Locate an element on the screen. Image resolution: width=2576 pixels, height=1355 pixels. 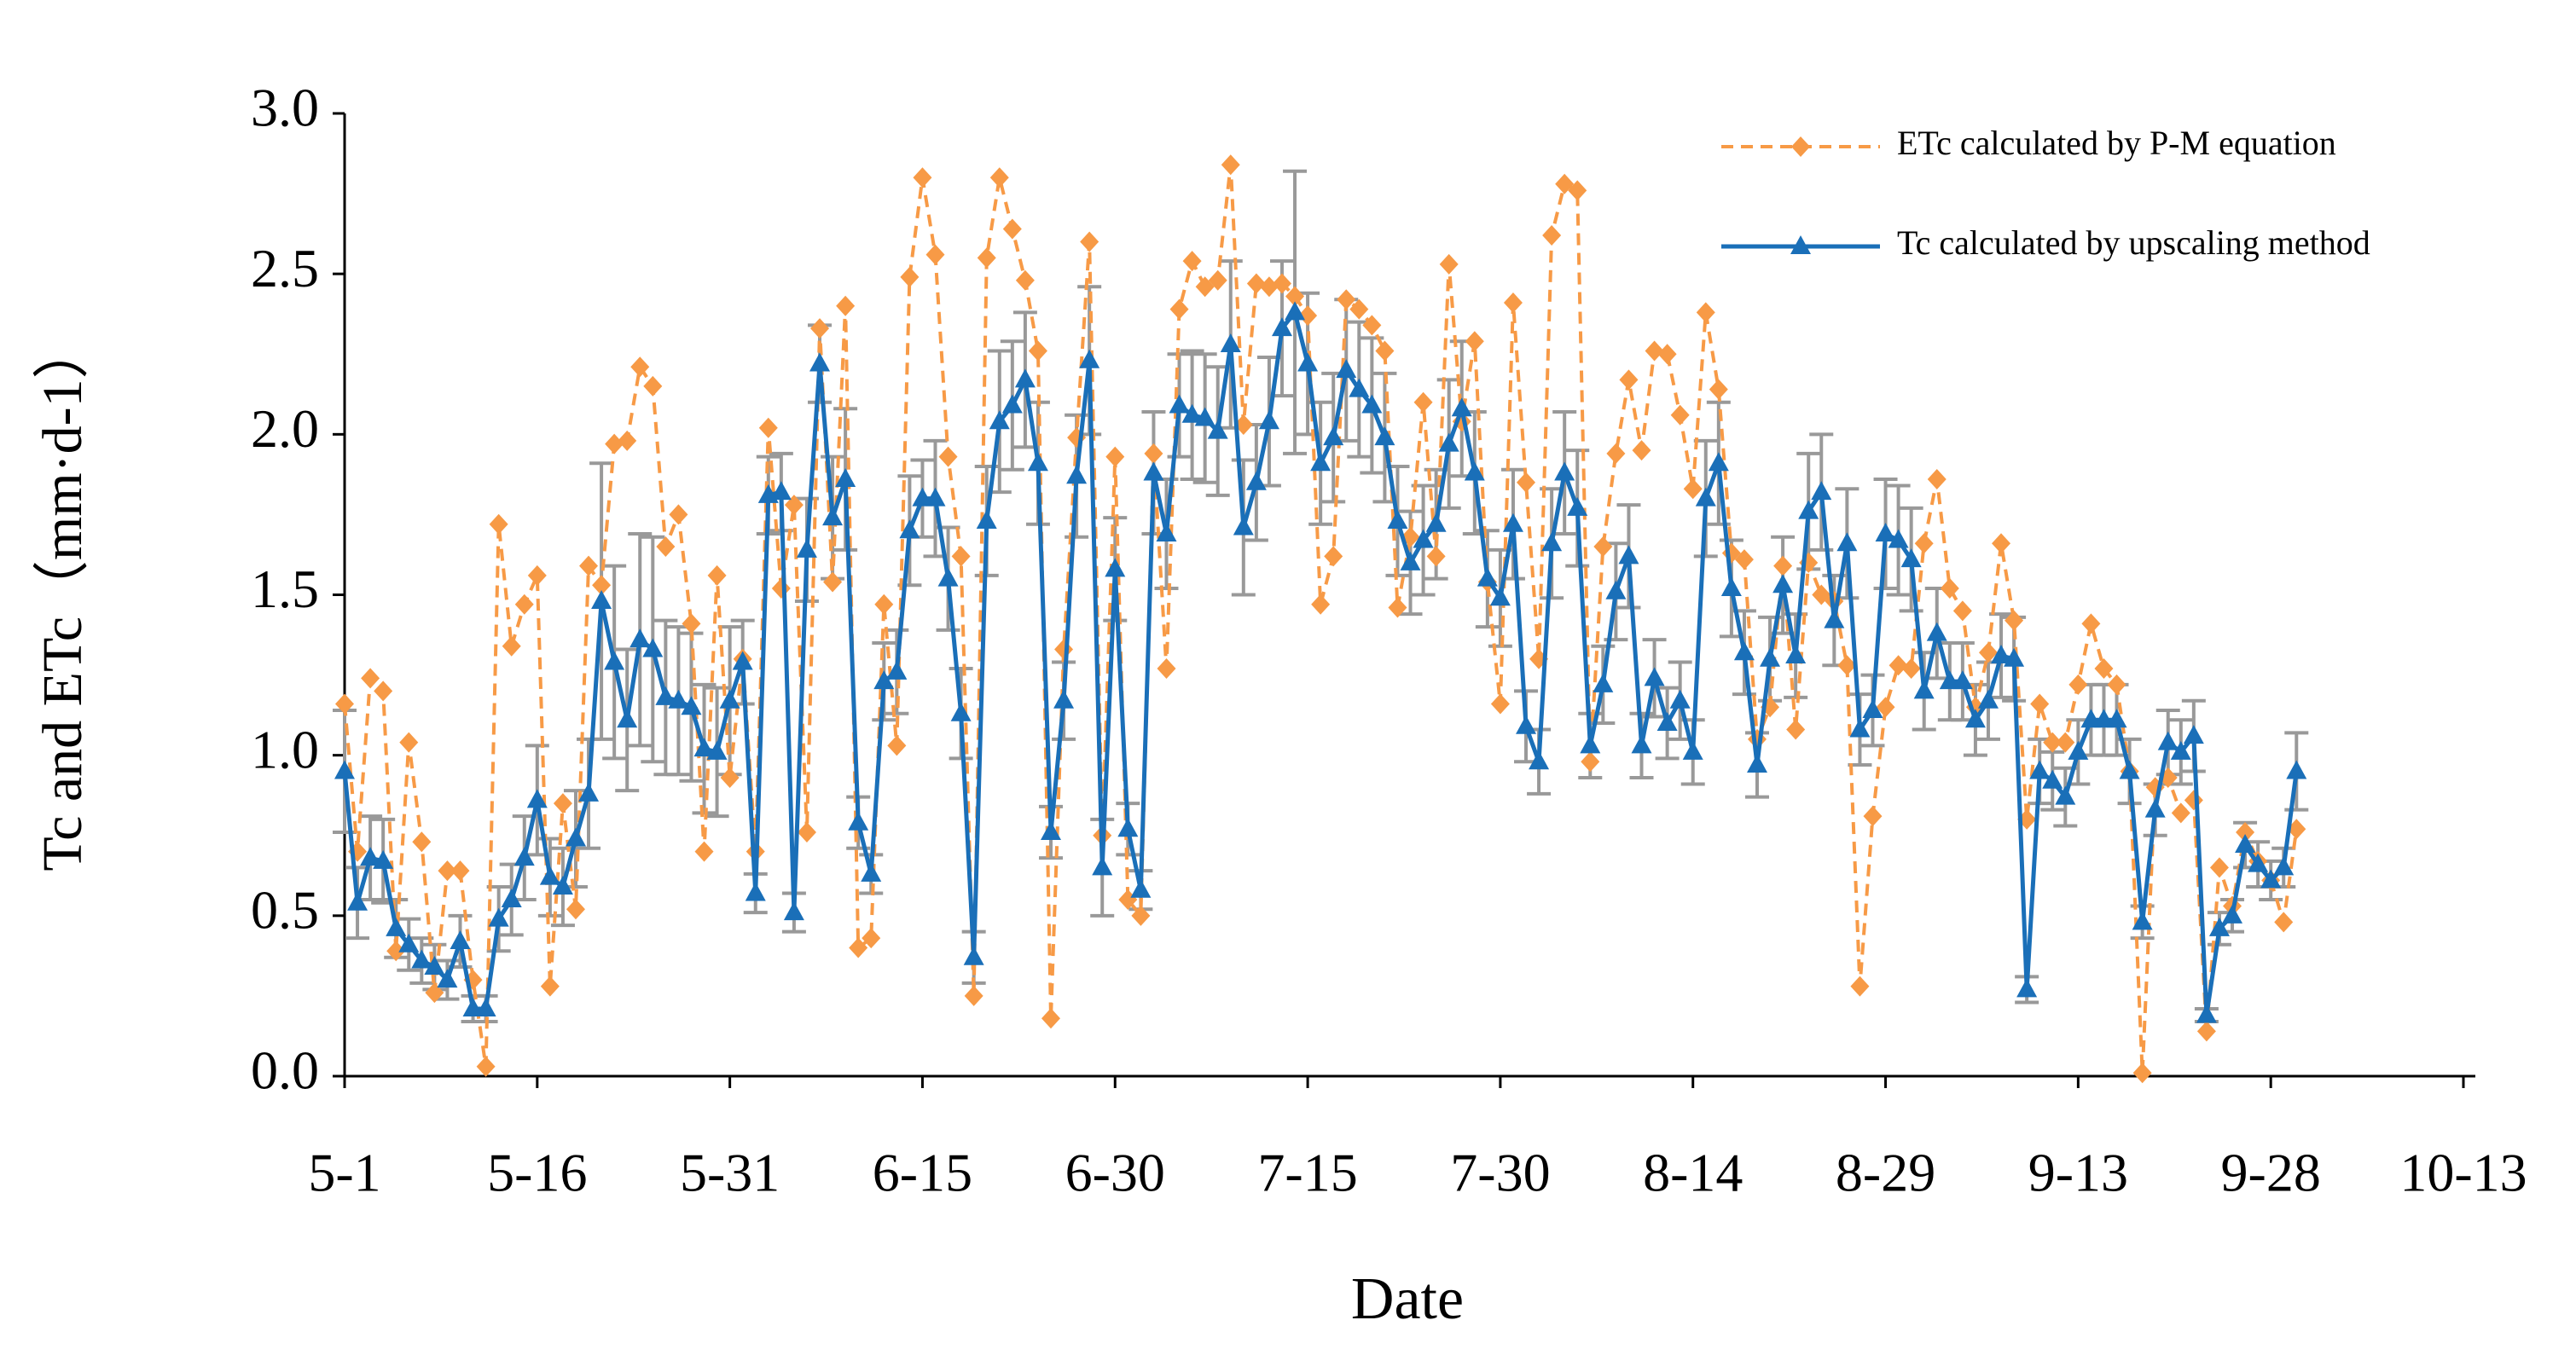
x-tick-label: 5-31 is located at coordinates (730, 1173).